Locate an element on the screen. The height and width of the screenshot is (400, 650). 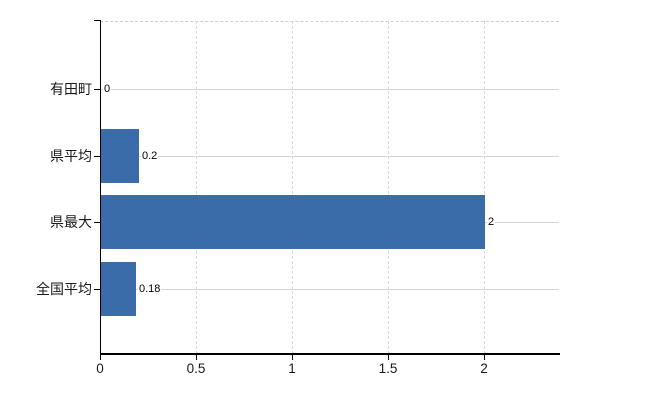
x-axis-tick-label: 1.5 is located at coordinates (388, 368).